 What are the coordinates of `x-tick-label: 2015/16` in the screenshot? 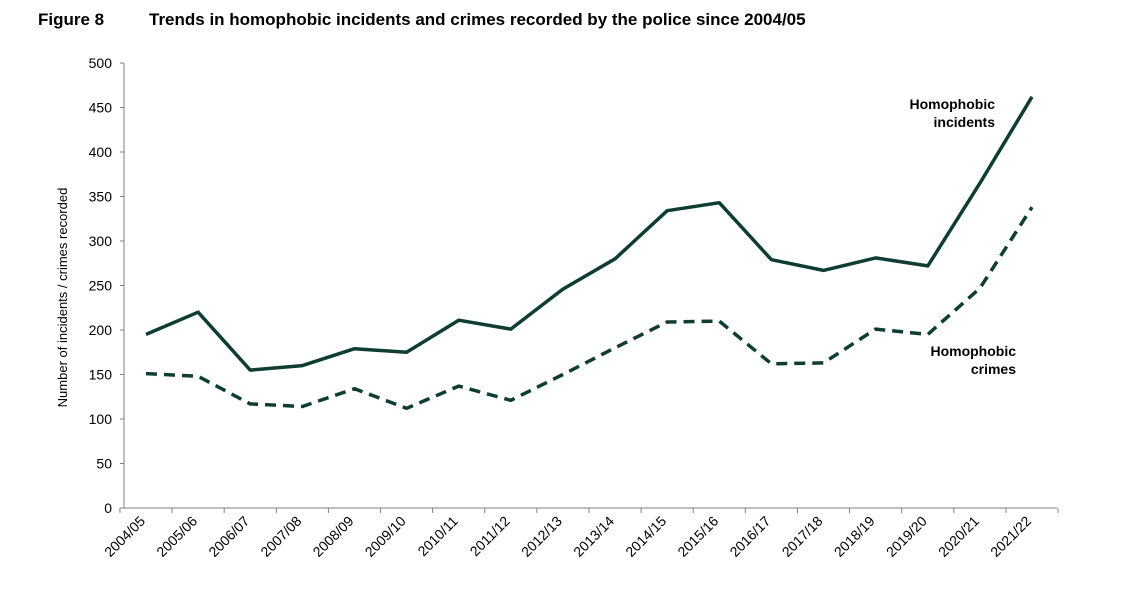 It's located at (697, 536).